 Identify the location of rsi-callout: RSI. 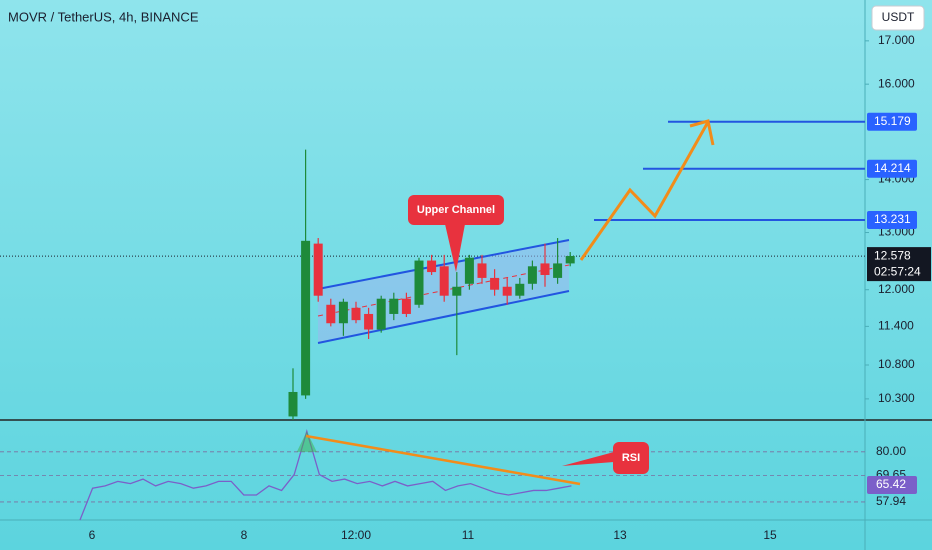
(605, 458).